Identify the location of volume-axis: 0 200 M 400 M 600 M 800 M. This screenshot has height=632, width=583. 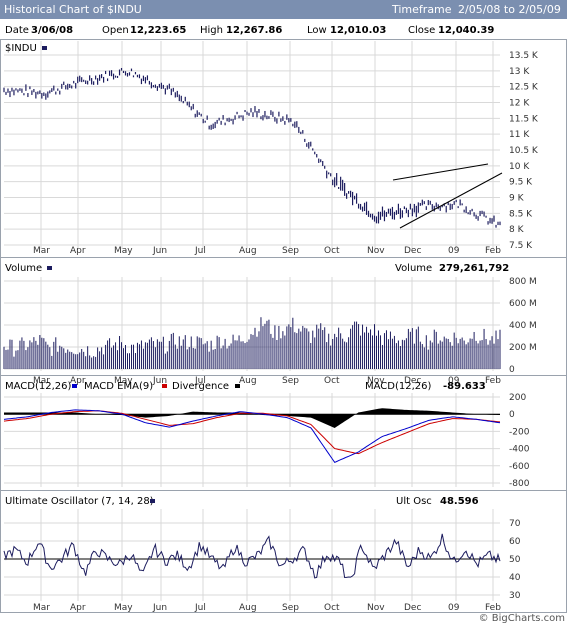
(523, 326).